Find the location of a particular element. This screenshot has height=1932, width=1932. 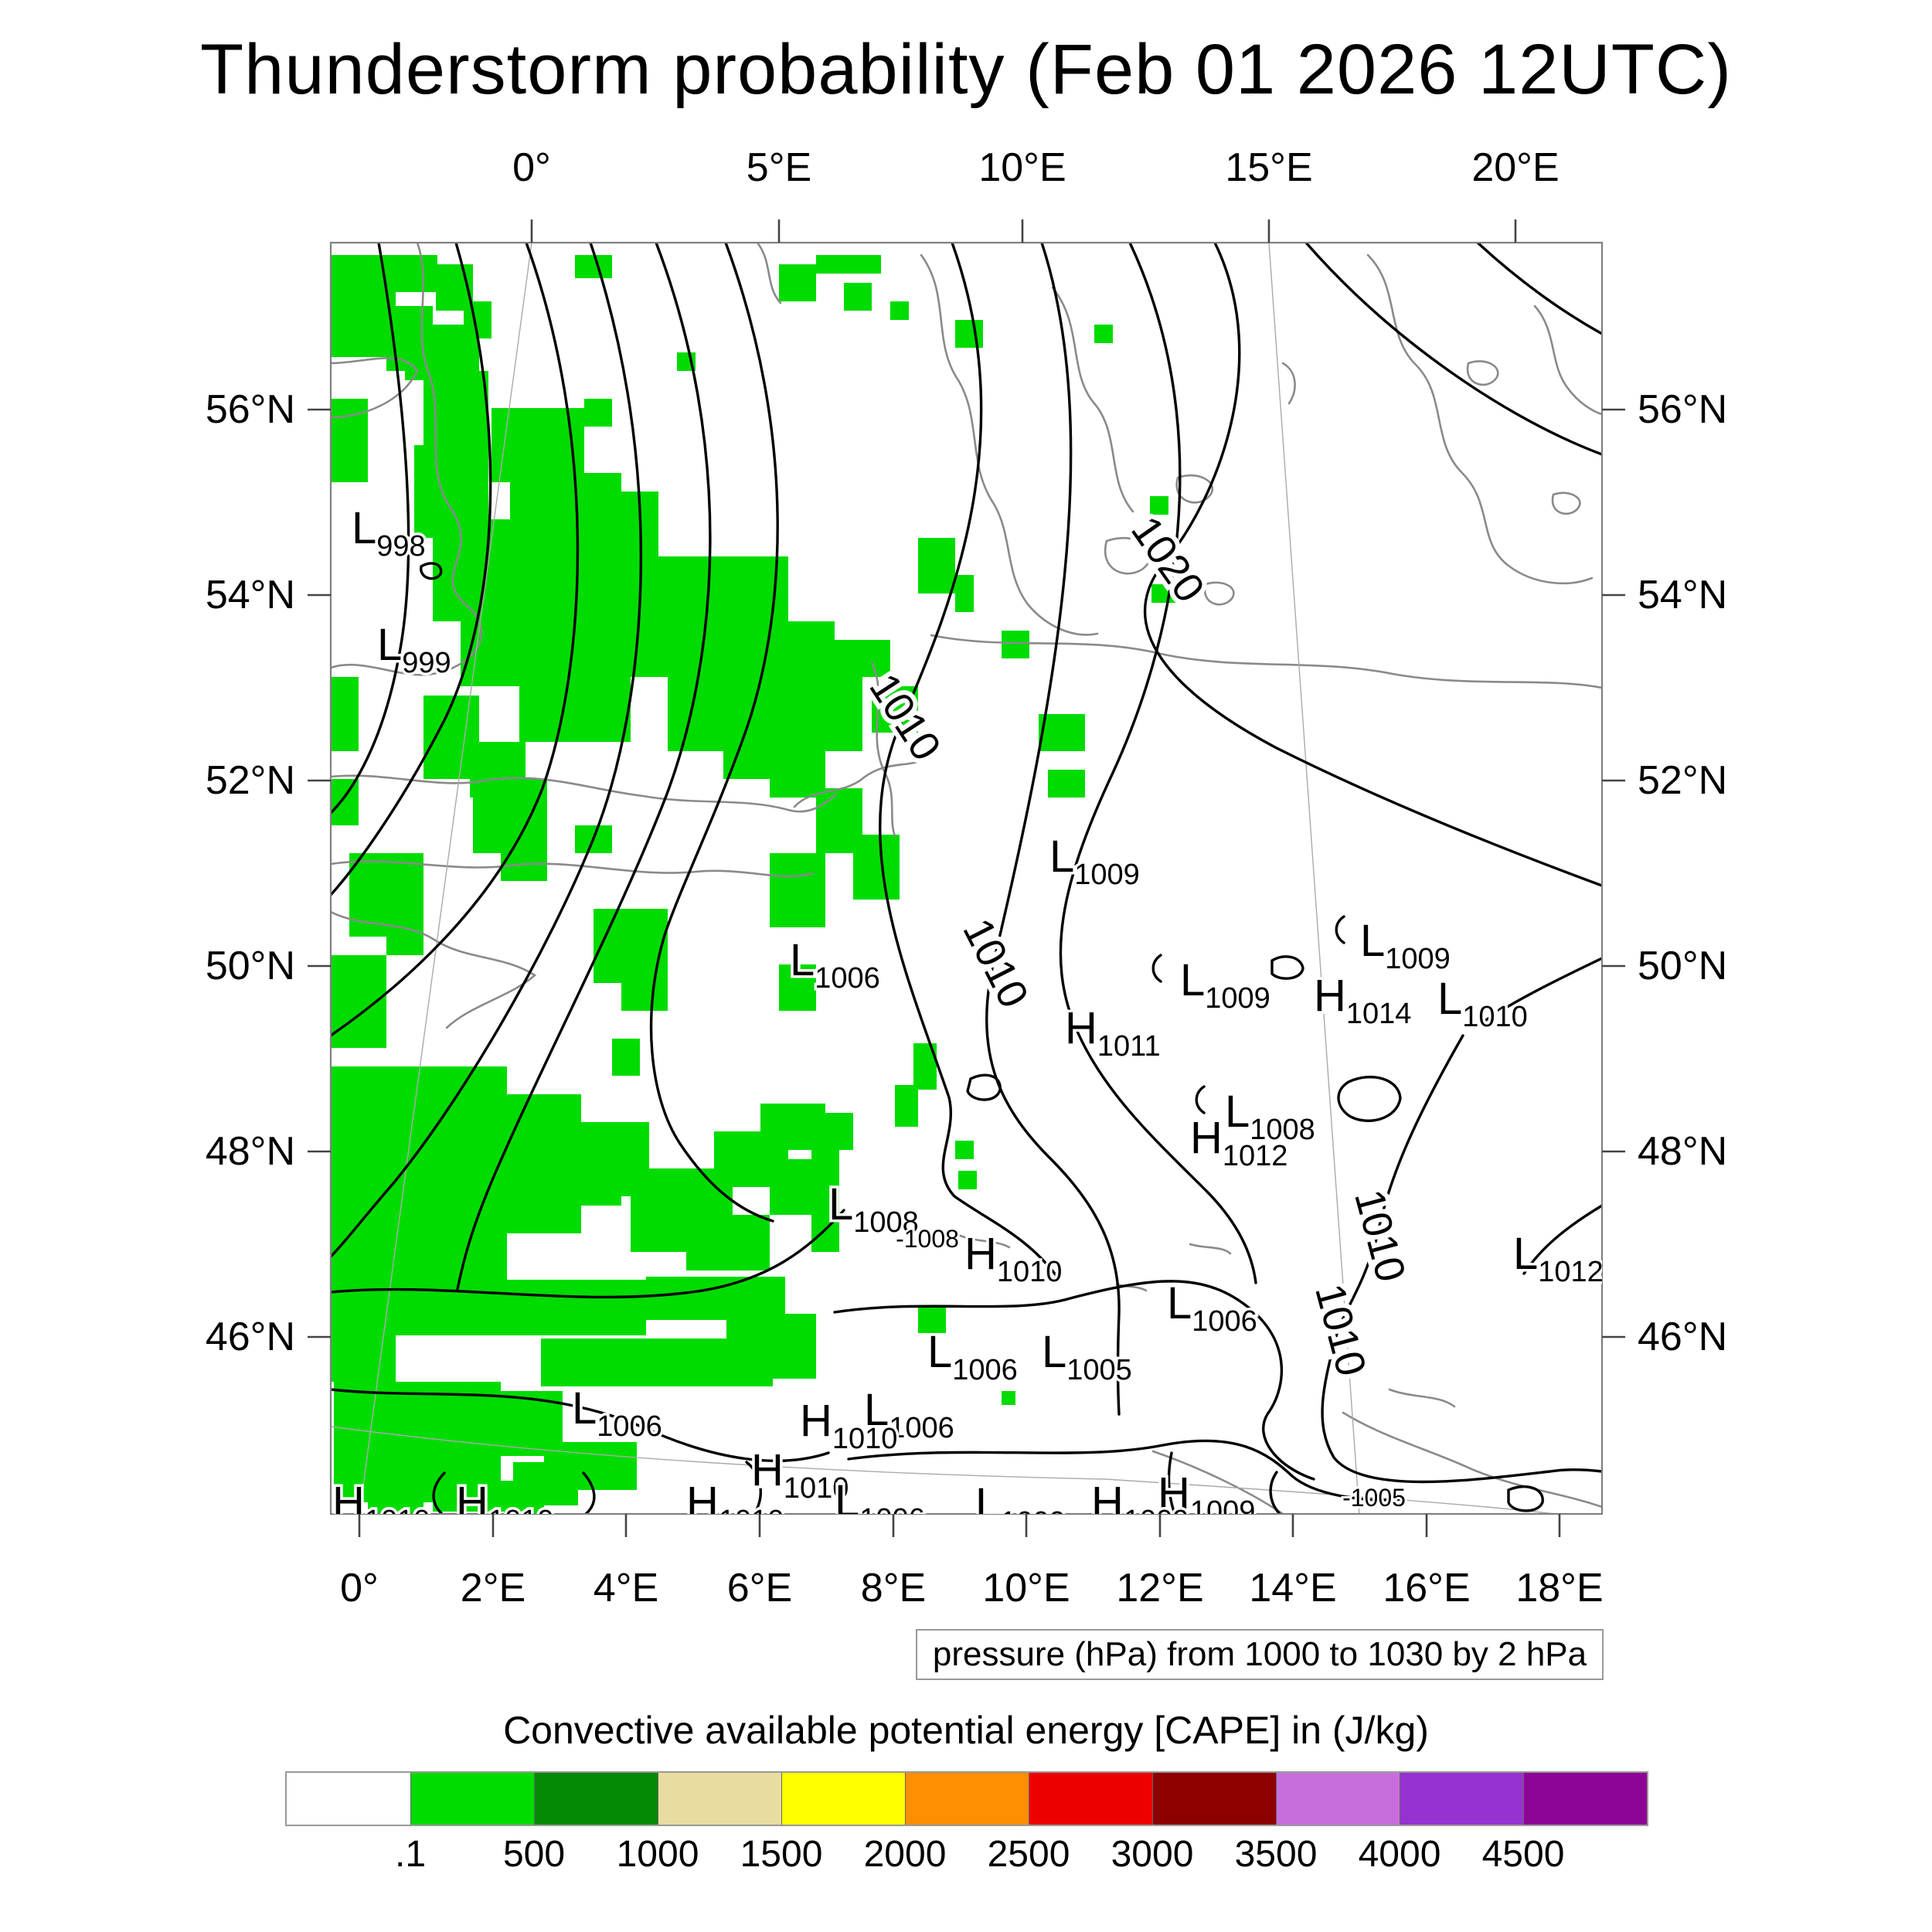

lon-label-bottom: 16°E is located at coordinates (1426, 1588).